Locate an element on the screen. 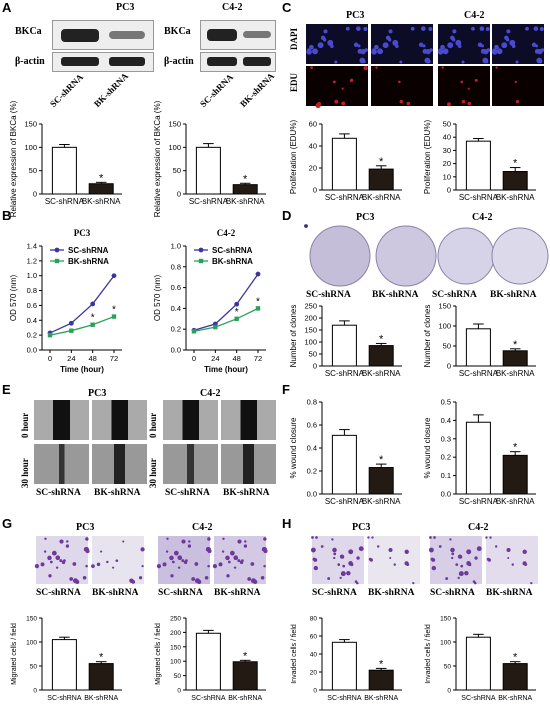 Image resolution: width=550 pixels, height=706 pixels. title-c-c42: C4-2 is located at coordinates (474, 15).